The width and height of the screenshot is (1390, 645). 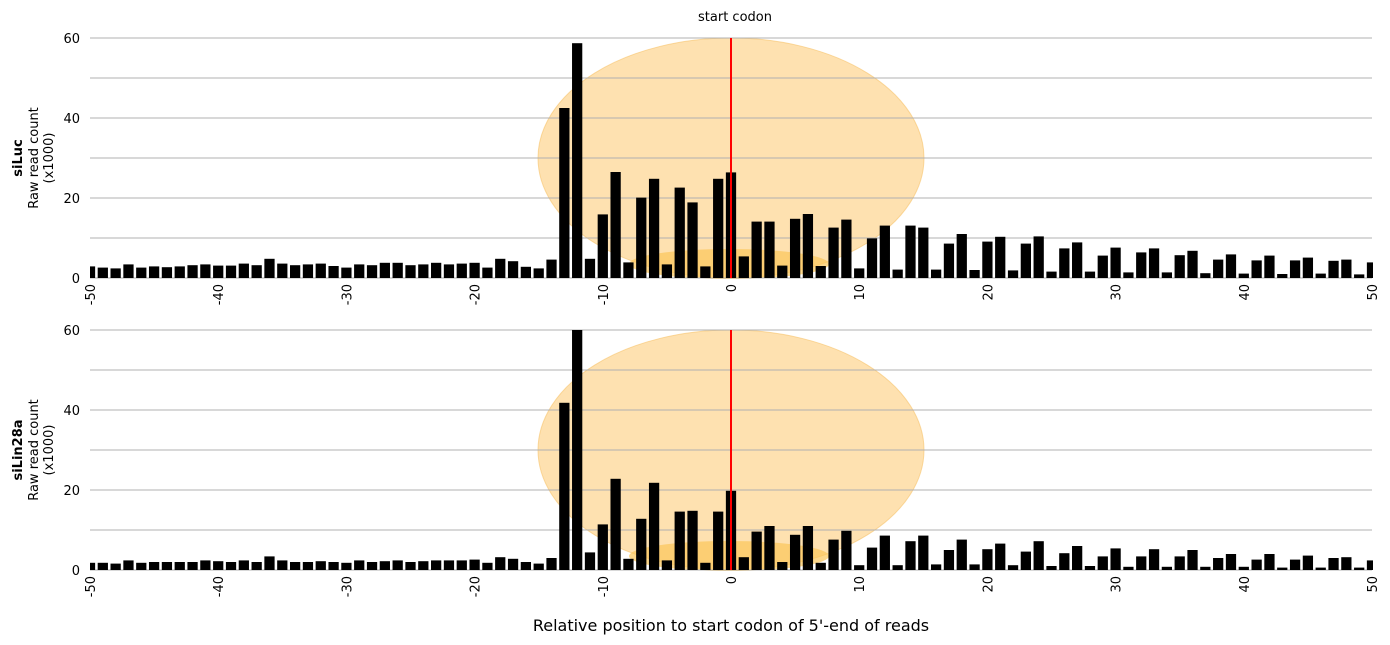 What do you see at coordinates (219, 294) in the screenshot?
I see `x-tick-label: -40` at bounding box center [219, 294].